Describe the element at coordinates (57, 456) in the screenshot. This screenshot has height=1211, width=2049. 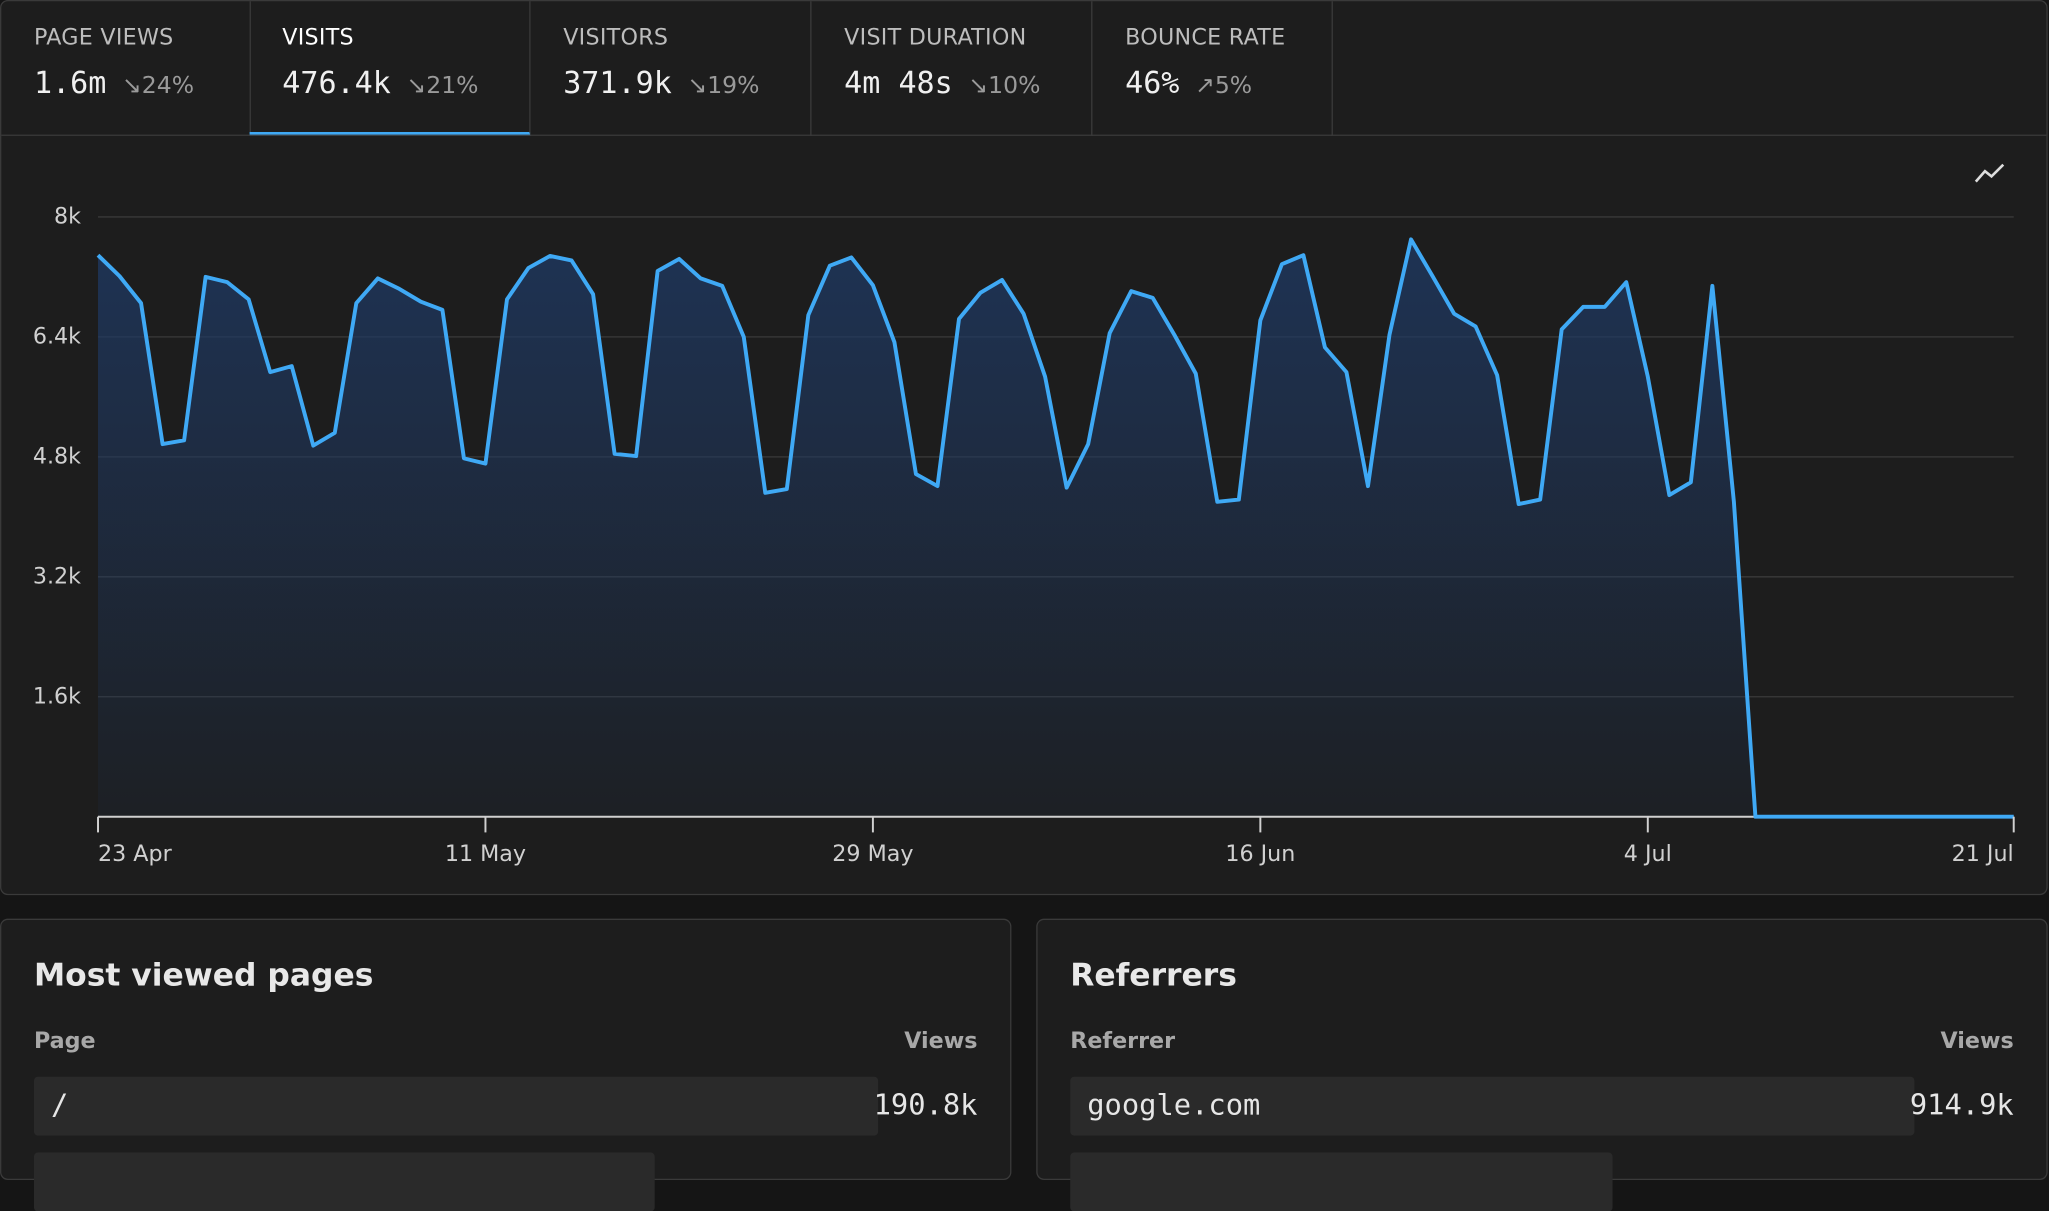
I see `y-tick-label: 4.8k` at that location.